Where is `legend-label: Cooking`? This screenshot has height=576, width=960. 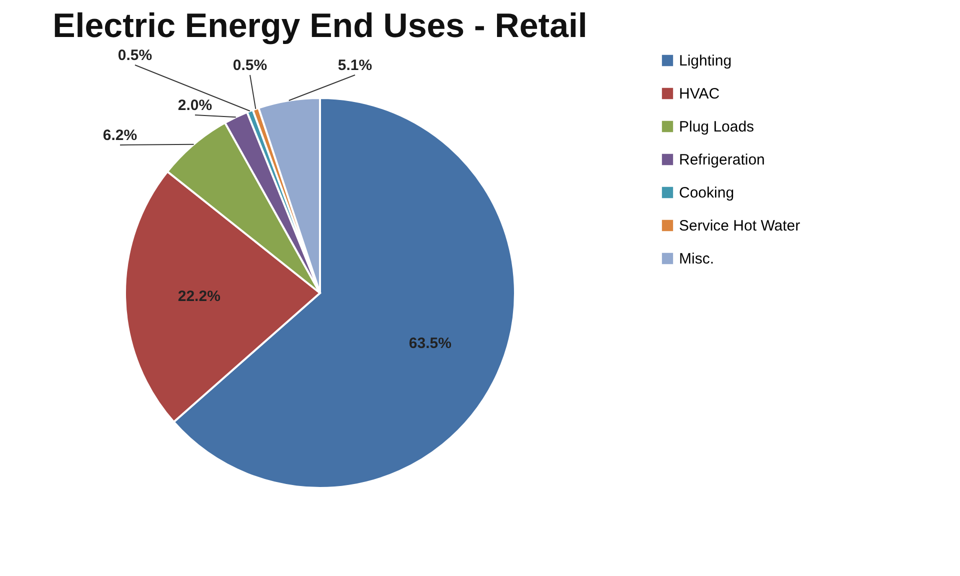
legend-label: Cooking is located at coordinates (706, 193).